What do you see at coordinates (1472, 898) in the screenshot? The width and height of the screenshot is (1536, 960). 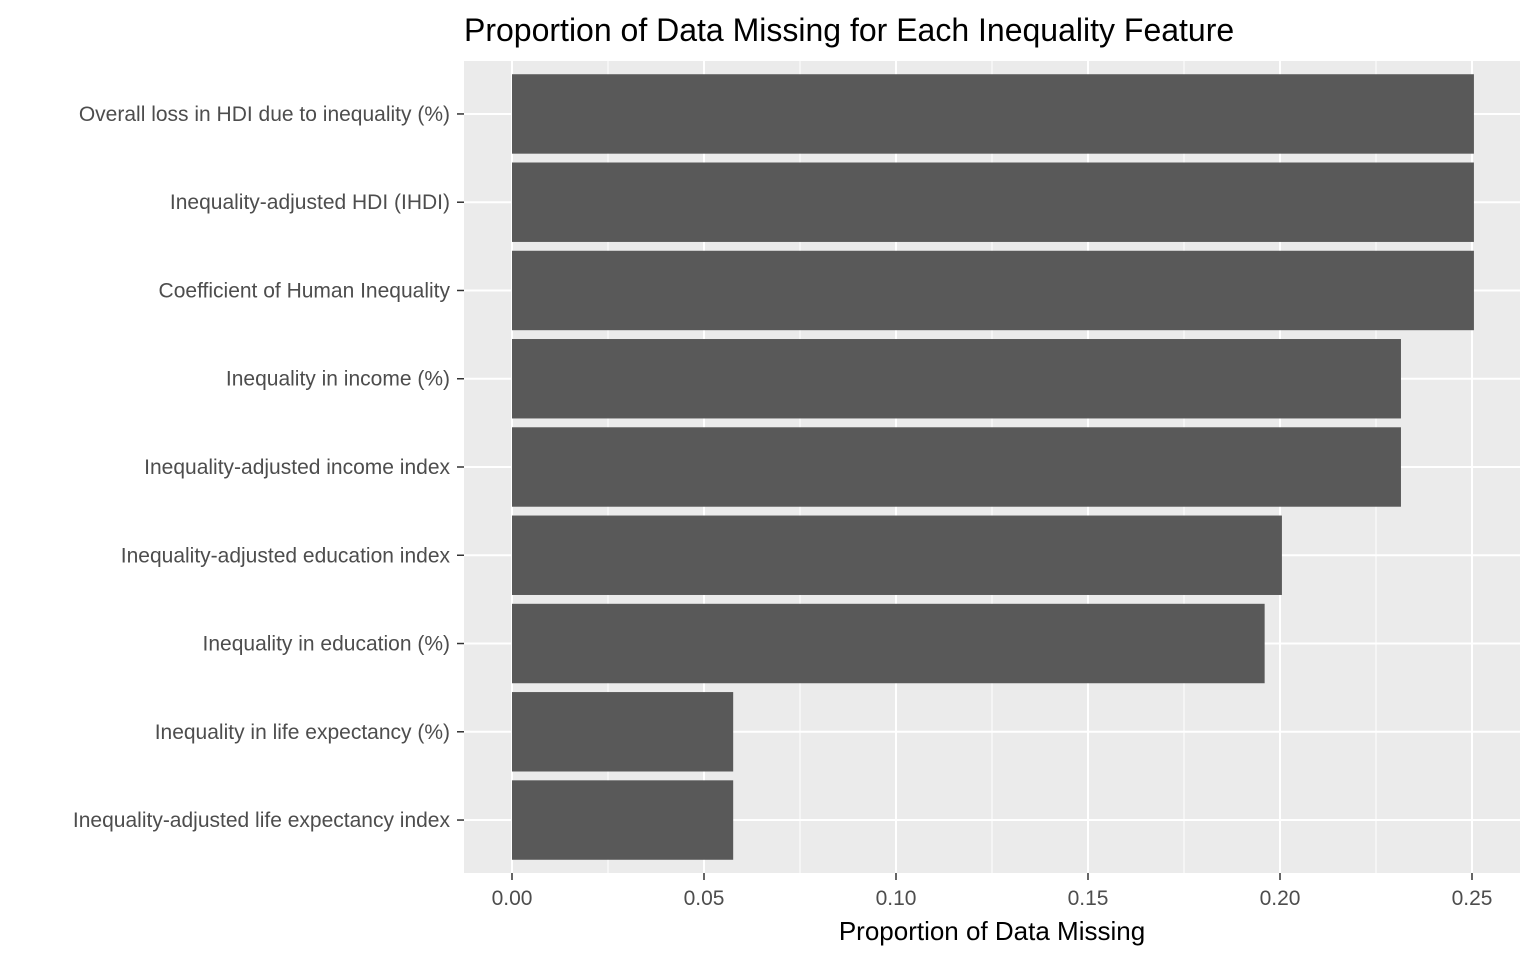 I see `x-tick-label: 0.25` at bounding box center [1472, 898].